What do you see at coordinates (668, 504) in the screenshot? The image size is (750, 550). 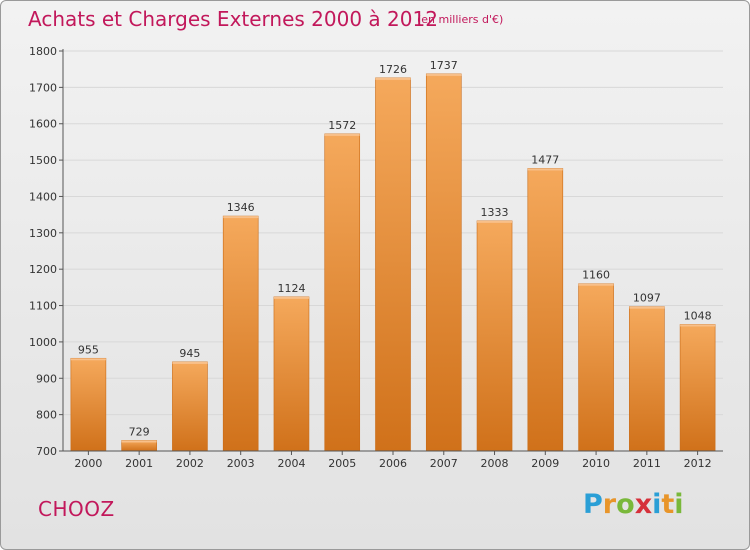 I see `logo-letter: t` at bounding box center [668, 504].